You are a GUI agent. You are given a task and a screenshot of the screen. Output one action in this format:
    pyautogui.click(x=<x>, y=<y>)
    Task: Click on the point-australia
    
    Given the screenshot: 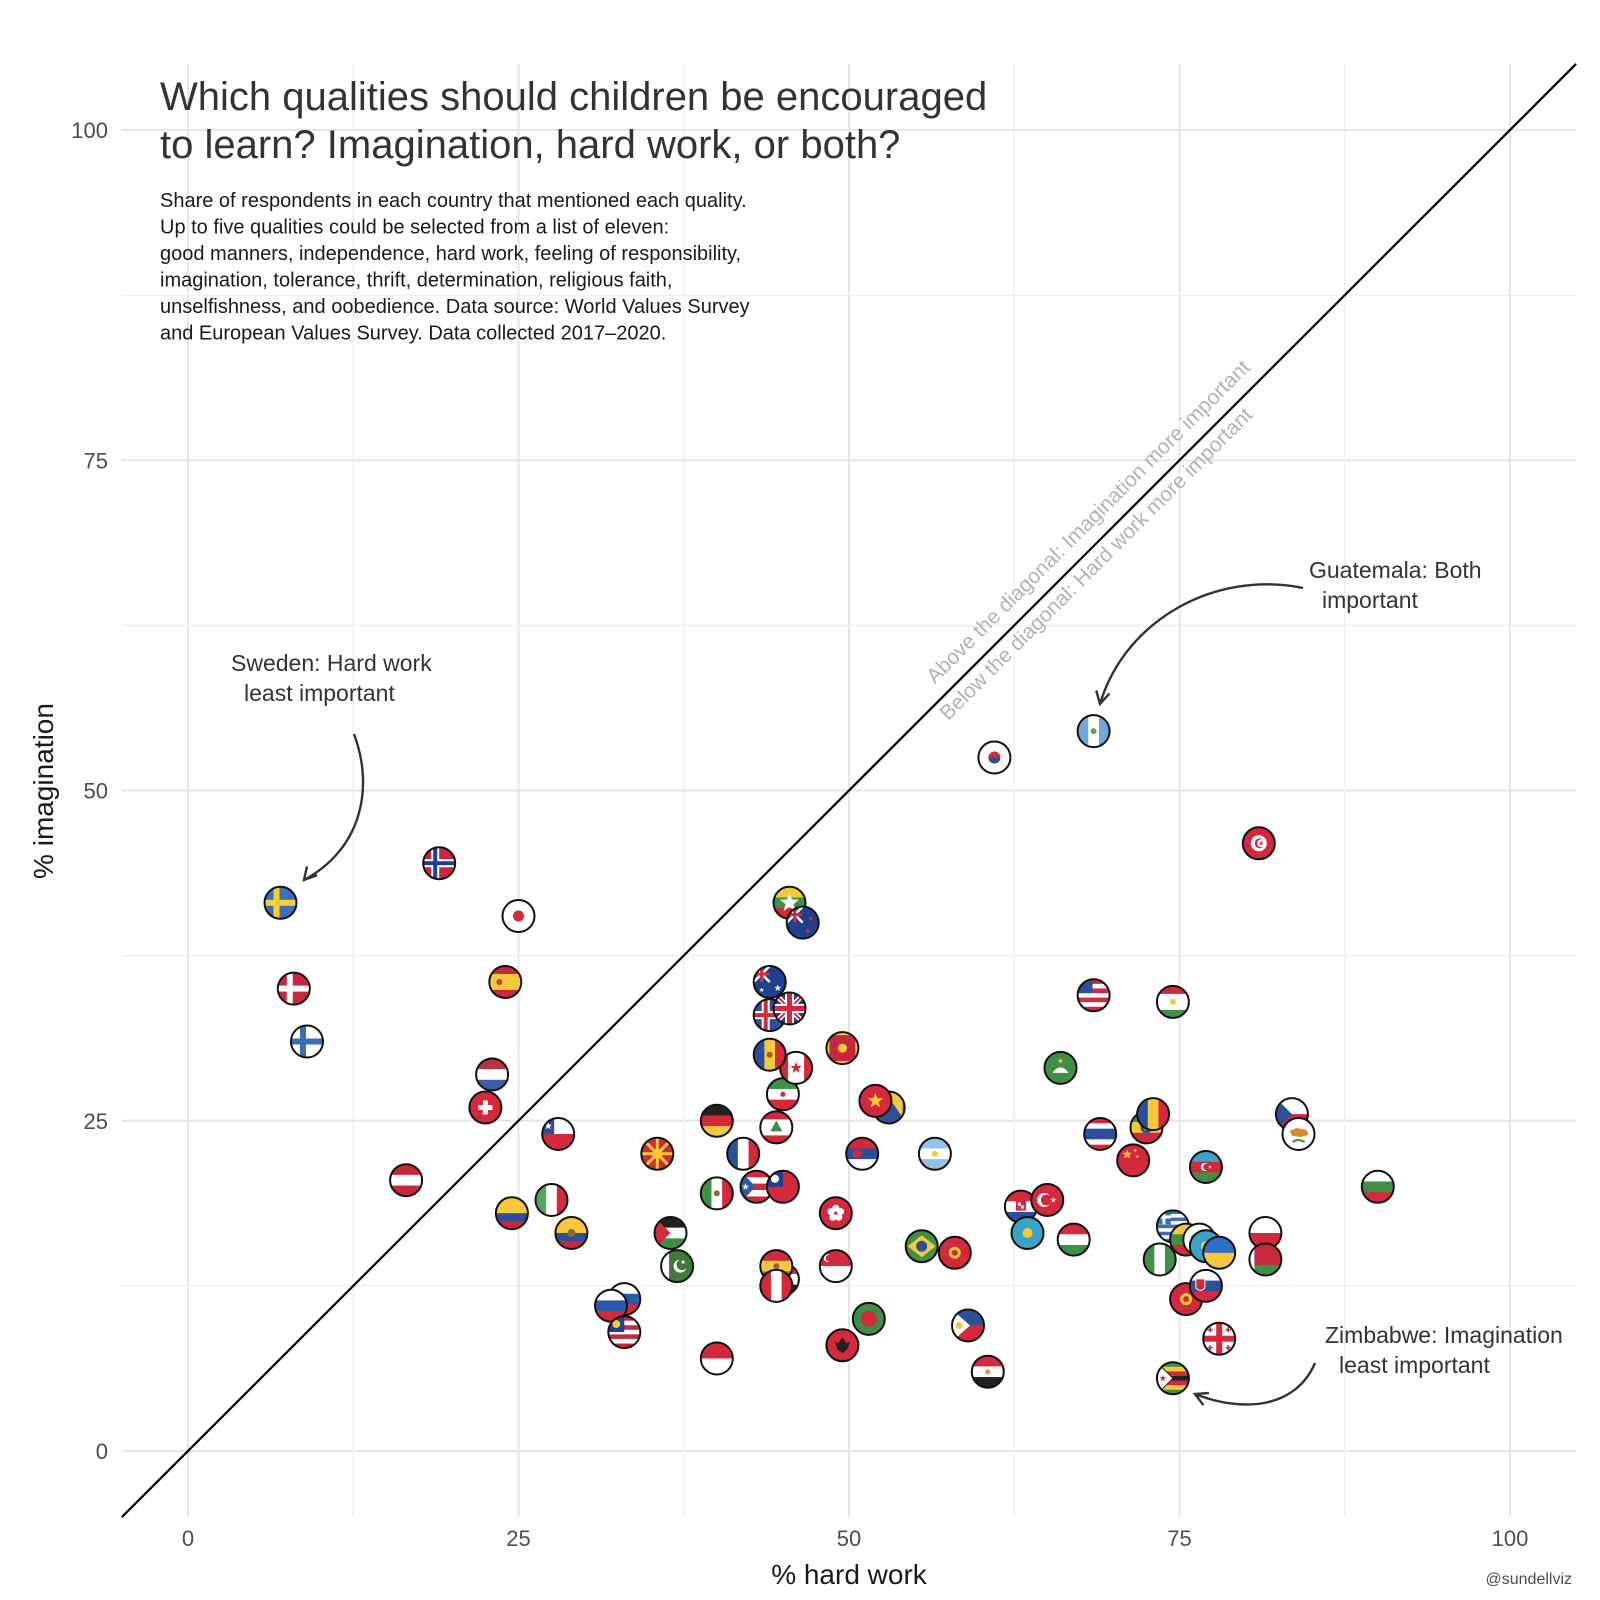 What is the action you would take?
    pyautogui.click(x=769, y=982)
    